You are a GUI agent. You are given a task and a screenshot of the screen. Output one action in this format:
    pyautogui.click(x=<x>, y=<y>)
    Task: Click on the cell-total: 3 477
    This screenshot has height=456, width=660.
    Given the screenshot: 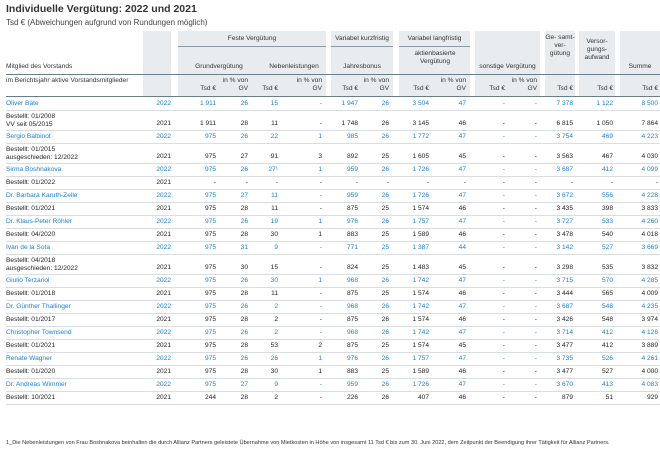 What is the action you would take?
    pyautogui.click(x=564, y=371)
    